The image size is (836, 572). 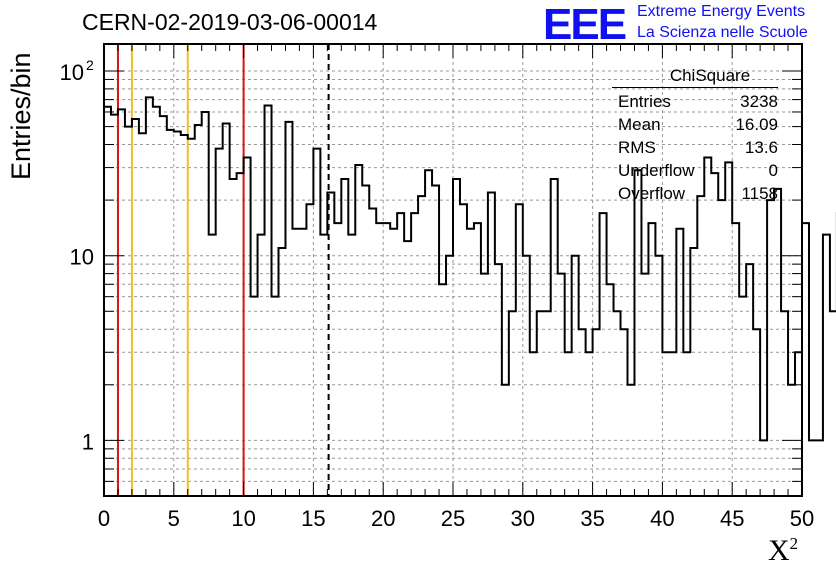 I want to click on stats-row-underflow: Underflow 0, so click(x=698, y=170).